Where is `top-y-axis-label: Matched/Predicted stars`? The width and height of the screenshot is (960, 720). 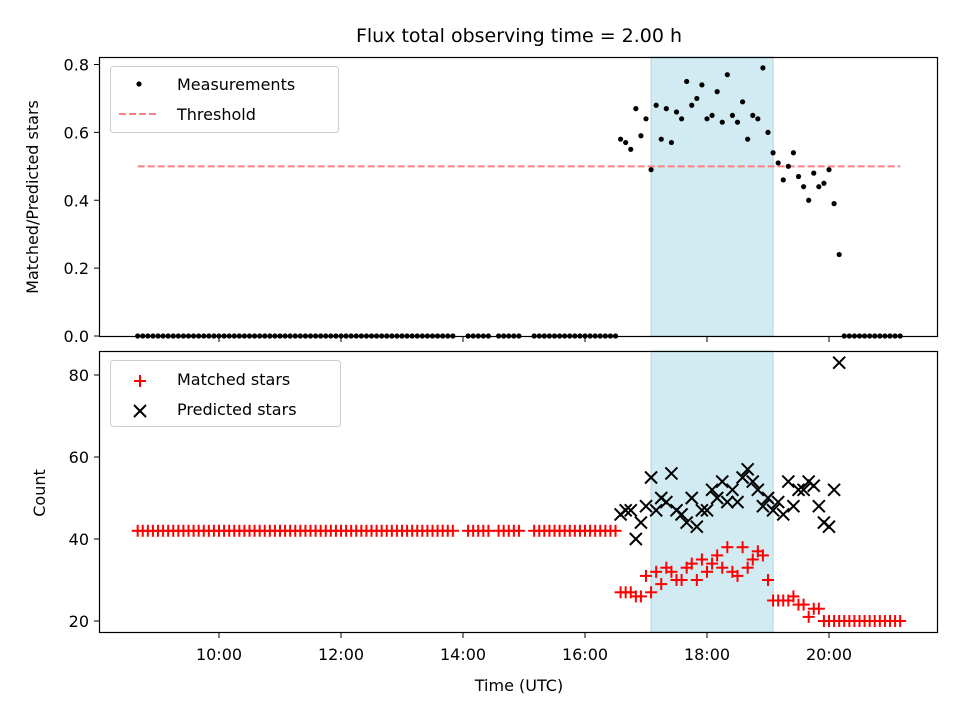
top-y-axis-label: Matched/Predicted stars is located at coordinates (32, 197).